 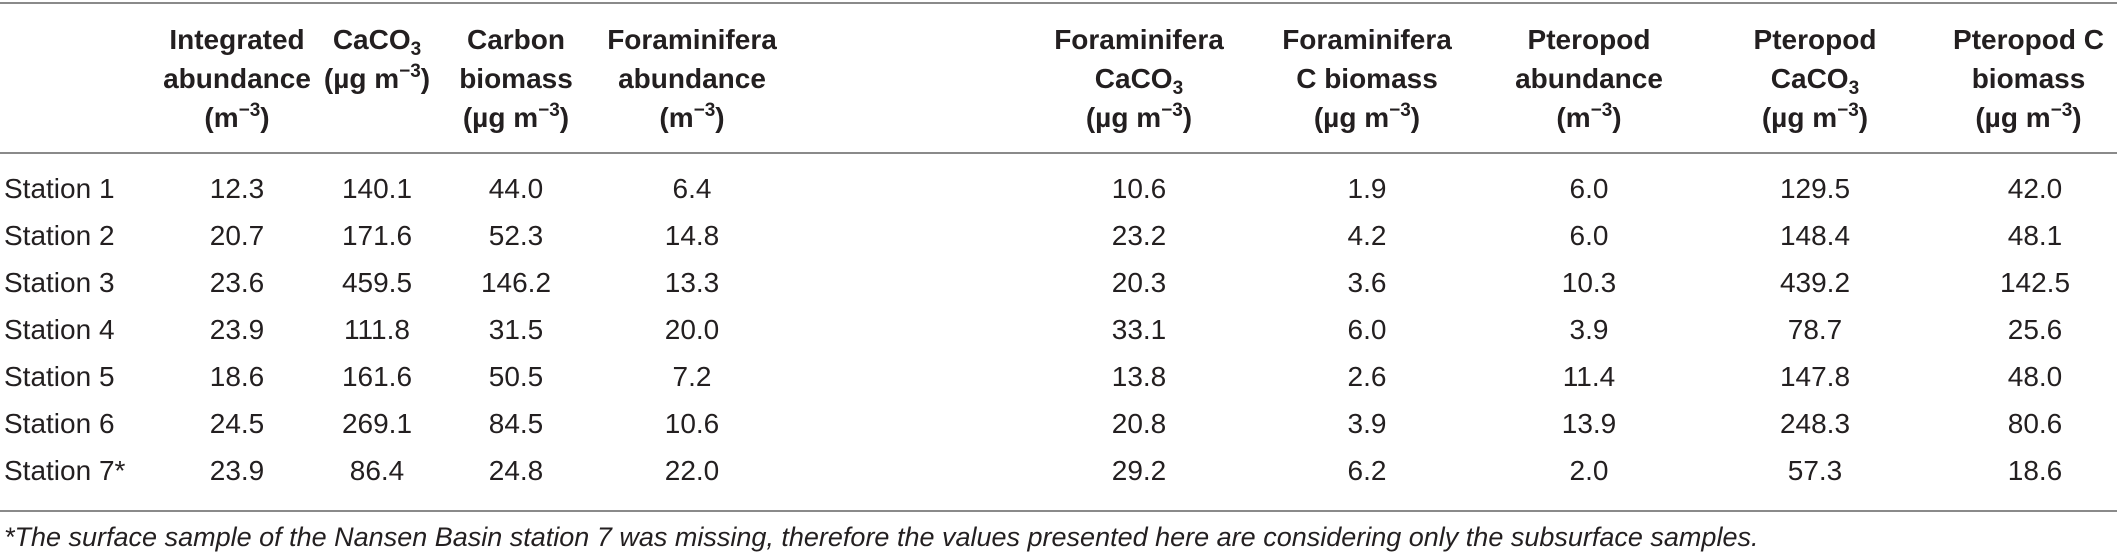 I want to click on header-caco3: CaCO3 (µg m−3), so click(x=377, y=81).